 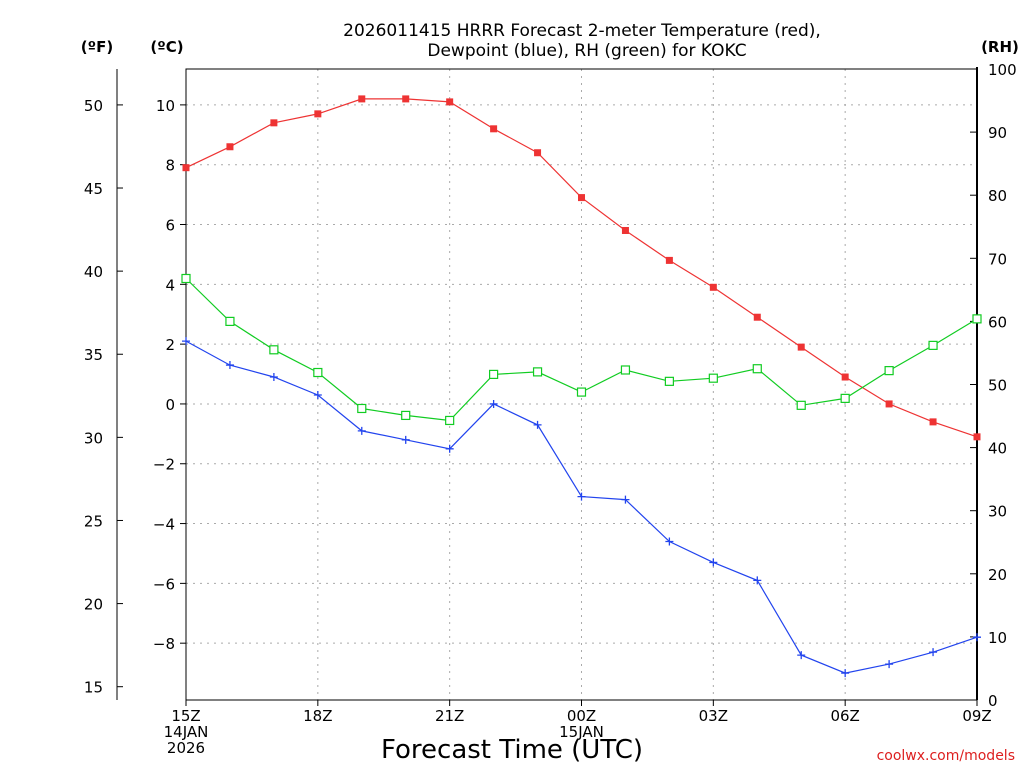 I want to click on x-tick-label: 15JAN, so click(x=581, y=732).